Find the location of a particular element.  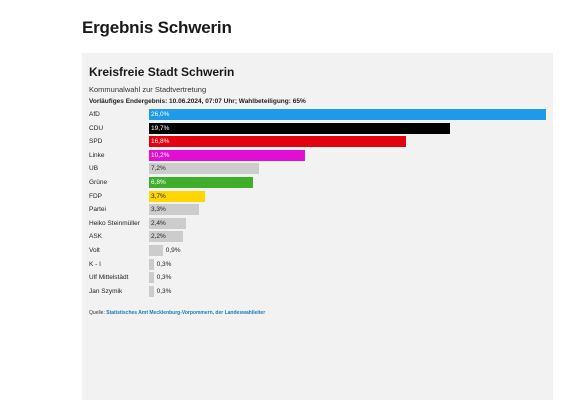

bar-value-label: 19,7% is located at coordinates (160, 128).